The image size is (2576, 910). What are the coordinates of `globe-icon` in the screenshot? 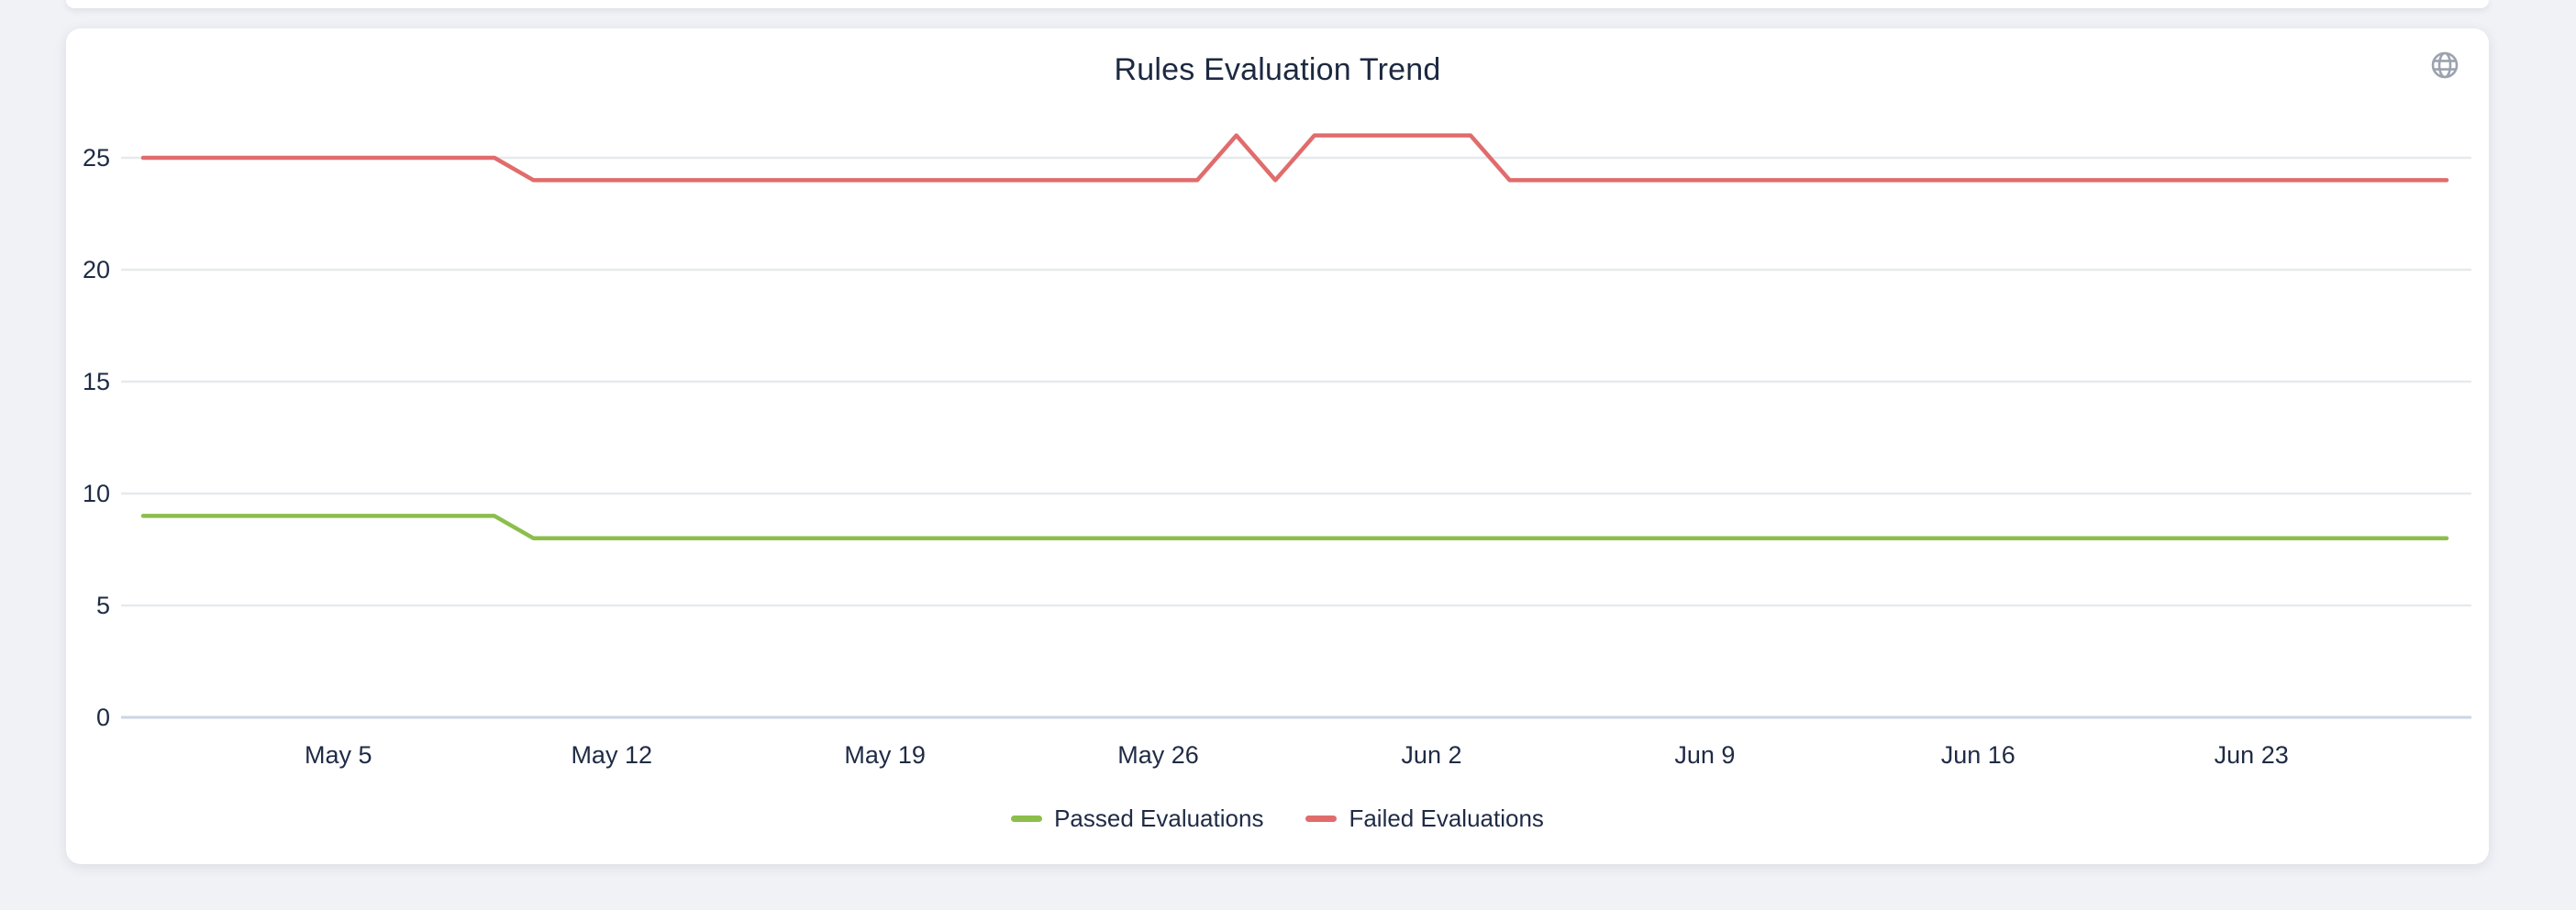 It's located at (2444, 65).